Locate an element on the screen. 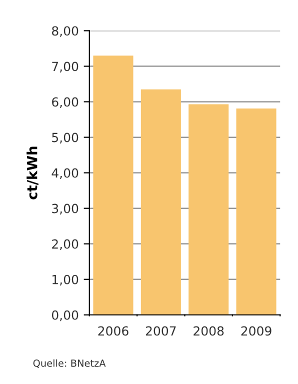 Image resolution: width=298 pixels, height=384 pixels. x-tick-label: 2008 is located at coordinates (209, 331).